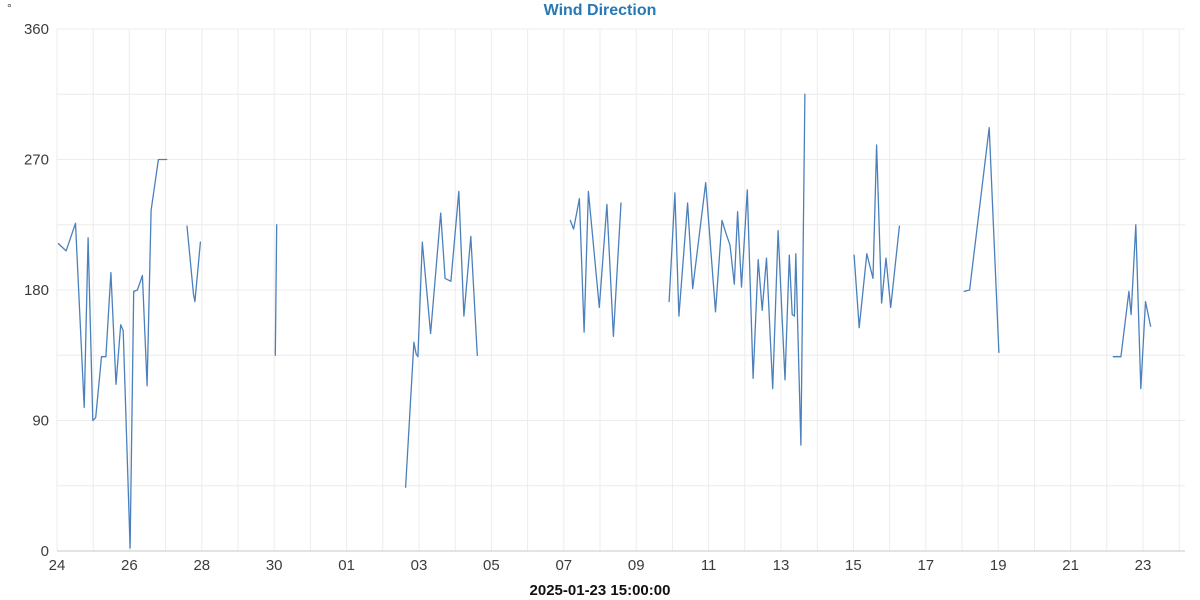 Image resolution: width=1200 pixels, height=600 pixels. What do you see at coordinates (563, 565) in the screenshot?
I see `x-tick-label: 07` at bounding box center [563, 565].